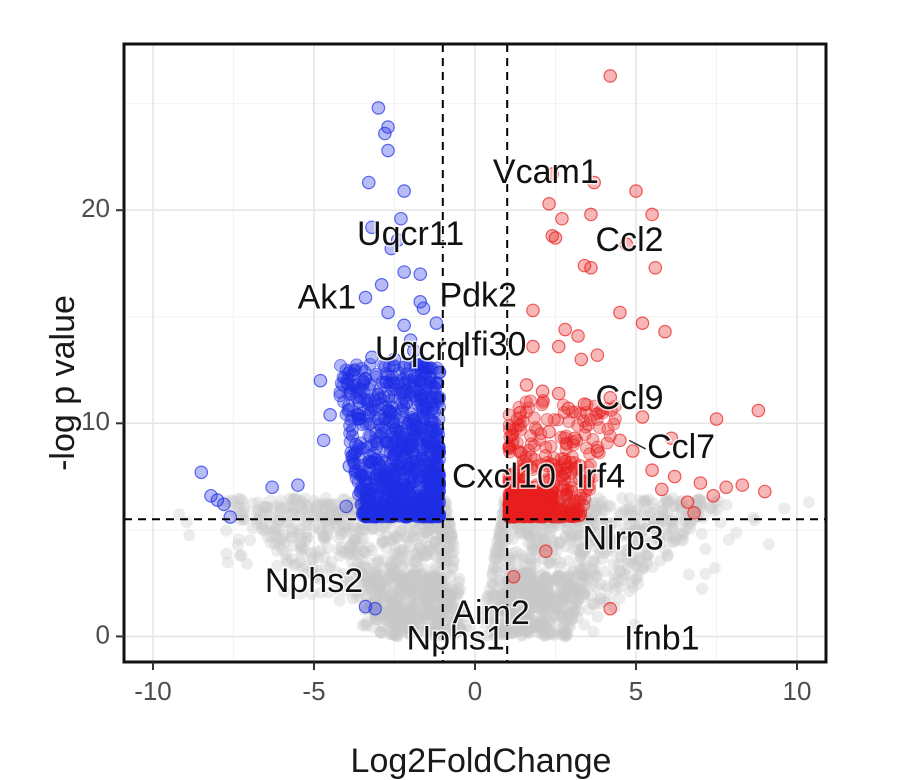 This screenshot has height=780, width=907. What do you see at coordinates (478, 296) in the screenshot?
I see `gene-label-pdk2: Pdk2` at bounding box center [478, 296].